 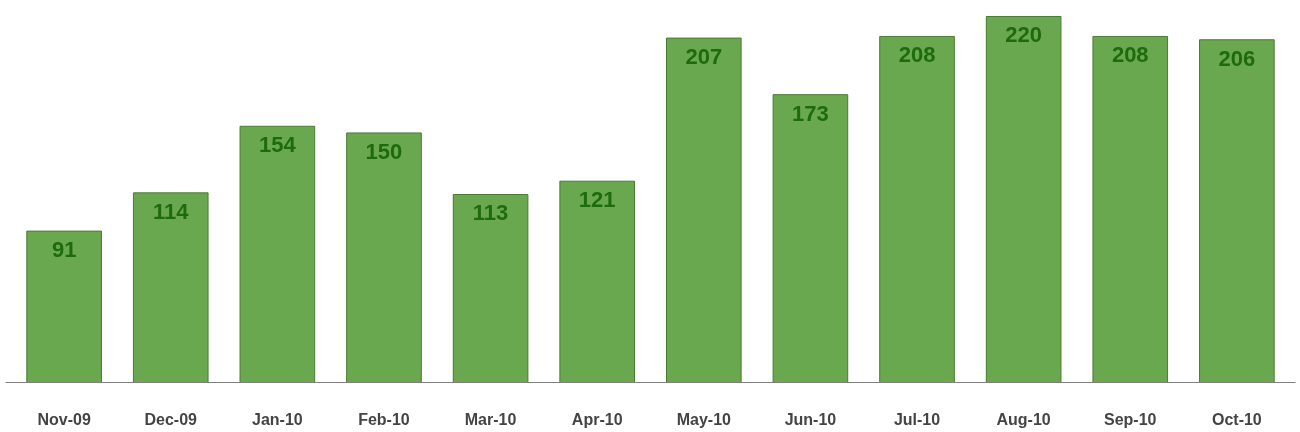 What do you see at coordinates (917, 419) in the screenshot?
I see `x-tick-label: Jul-10` at bounding box center [917, 419].